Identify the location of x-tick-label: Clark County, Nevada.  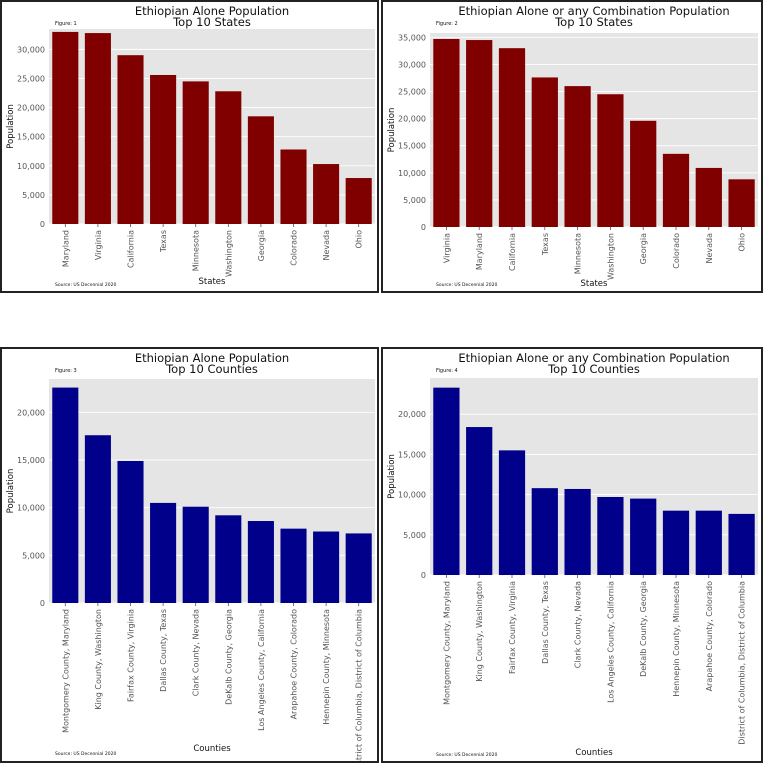
(196, 652).